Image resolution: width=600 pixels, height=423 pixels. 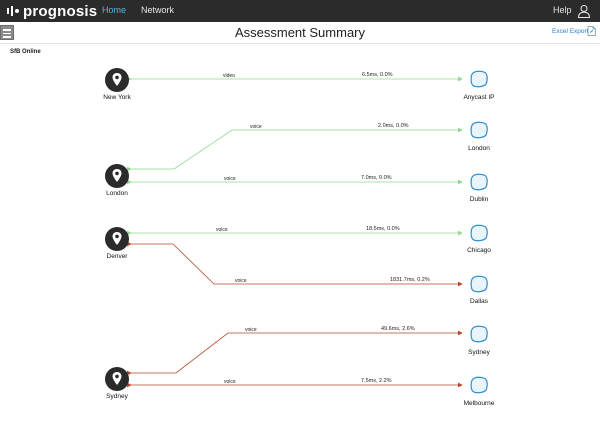 What do you see at coordinates (398, 329) in the screenshot?
I see `link-stats: 49.6ms, 2.6%` at bounding box center [398, 329].